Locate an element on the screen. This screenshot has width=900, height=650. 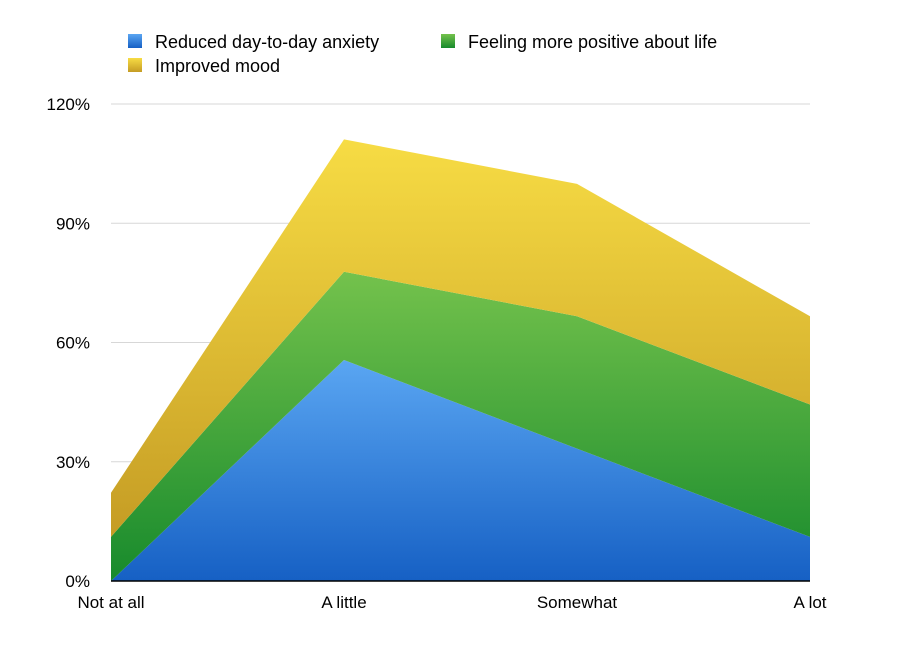
x-tick-label: A little is located at coordinates (343, 602).